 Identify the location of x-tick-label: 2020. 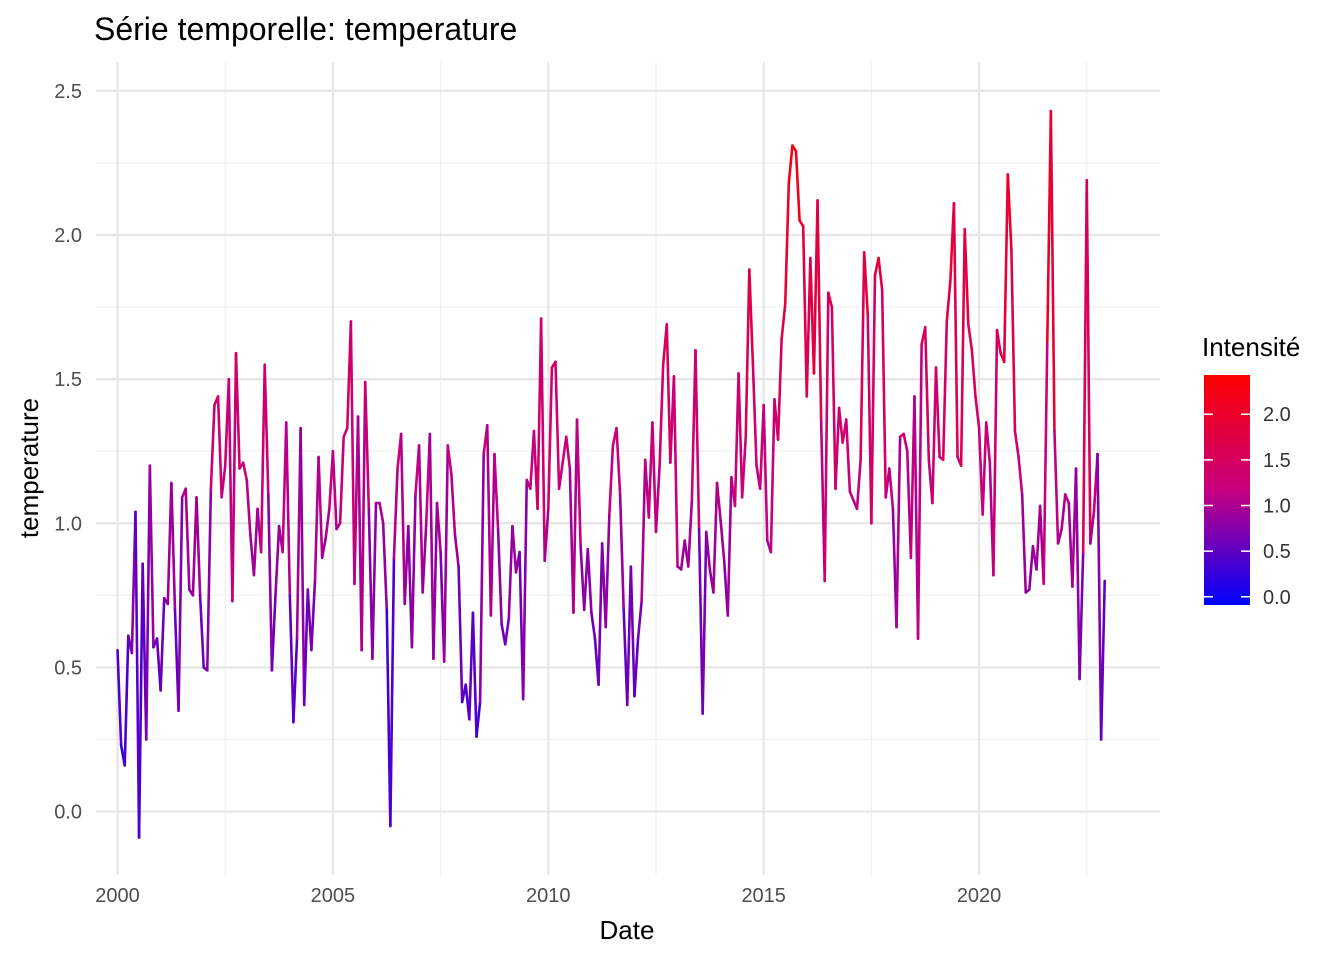
(979, 896).